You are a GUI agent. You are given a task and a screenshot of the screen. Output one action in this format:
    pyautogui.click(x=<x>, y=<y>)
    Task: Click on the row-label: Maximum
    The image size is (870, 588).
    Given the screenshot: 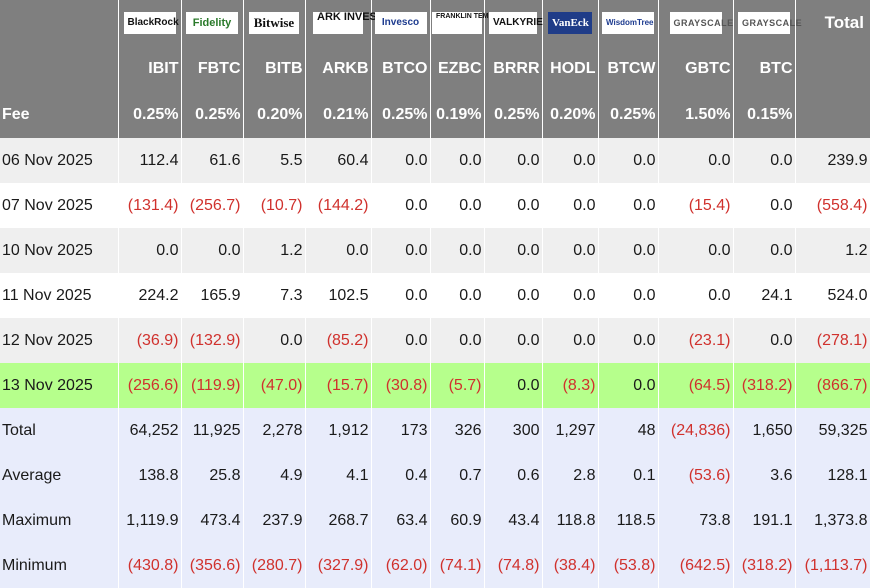 What is the action you would take?
    pyautogui.click(x=59, y=520)
    